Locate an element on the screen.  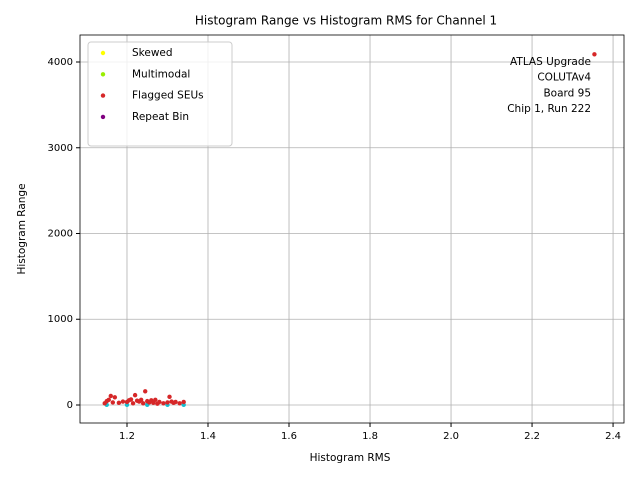
x-tick-label: 1.2 is located at coordinates (127, 436).